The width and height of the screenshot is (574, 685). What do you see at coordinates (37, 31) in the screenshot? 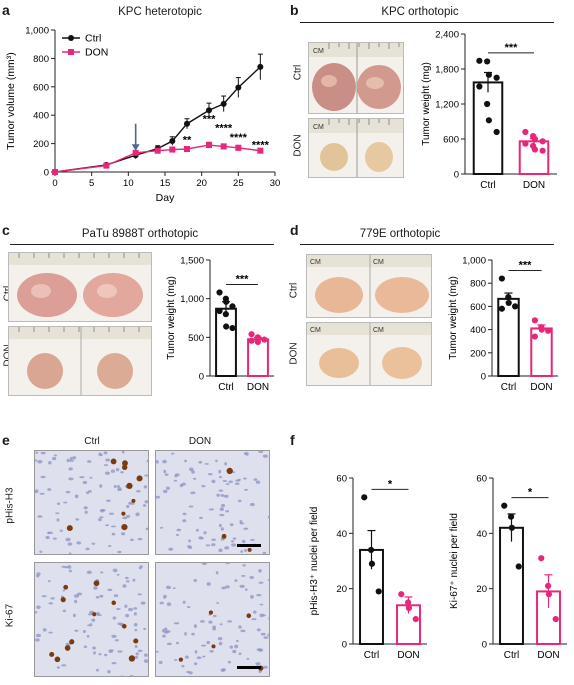
I see `y-tick-label: 1,000` at bounding box center [37, 31].